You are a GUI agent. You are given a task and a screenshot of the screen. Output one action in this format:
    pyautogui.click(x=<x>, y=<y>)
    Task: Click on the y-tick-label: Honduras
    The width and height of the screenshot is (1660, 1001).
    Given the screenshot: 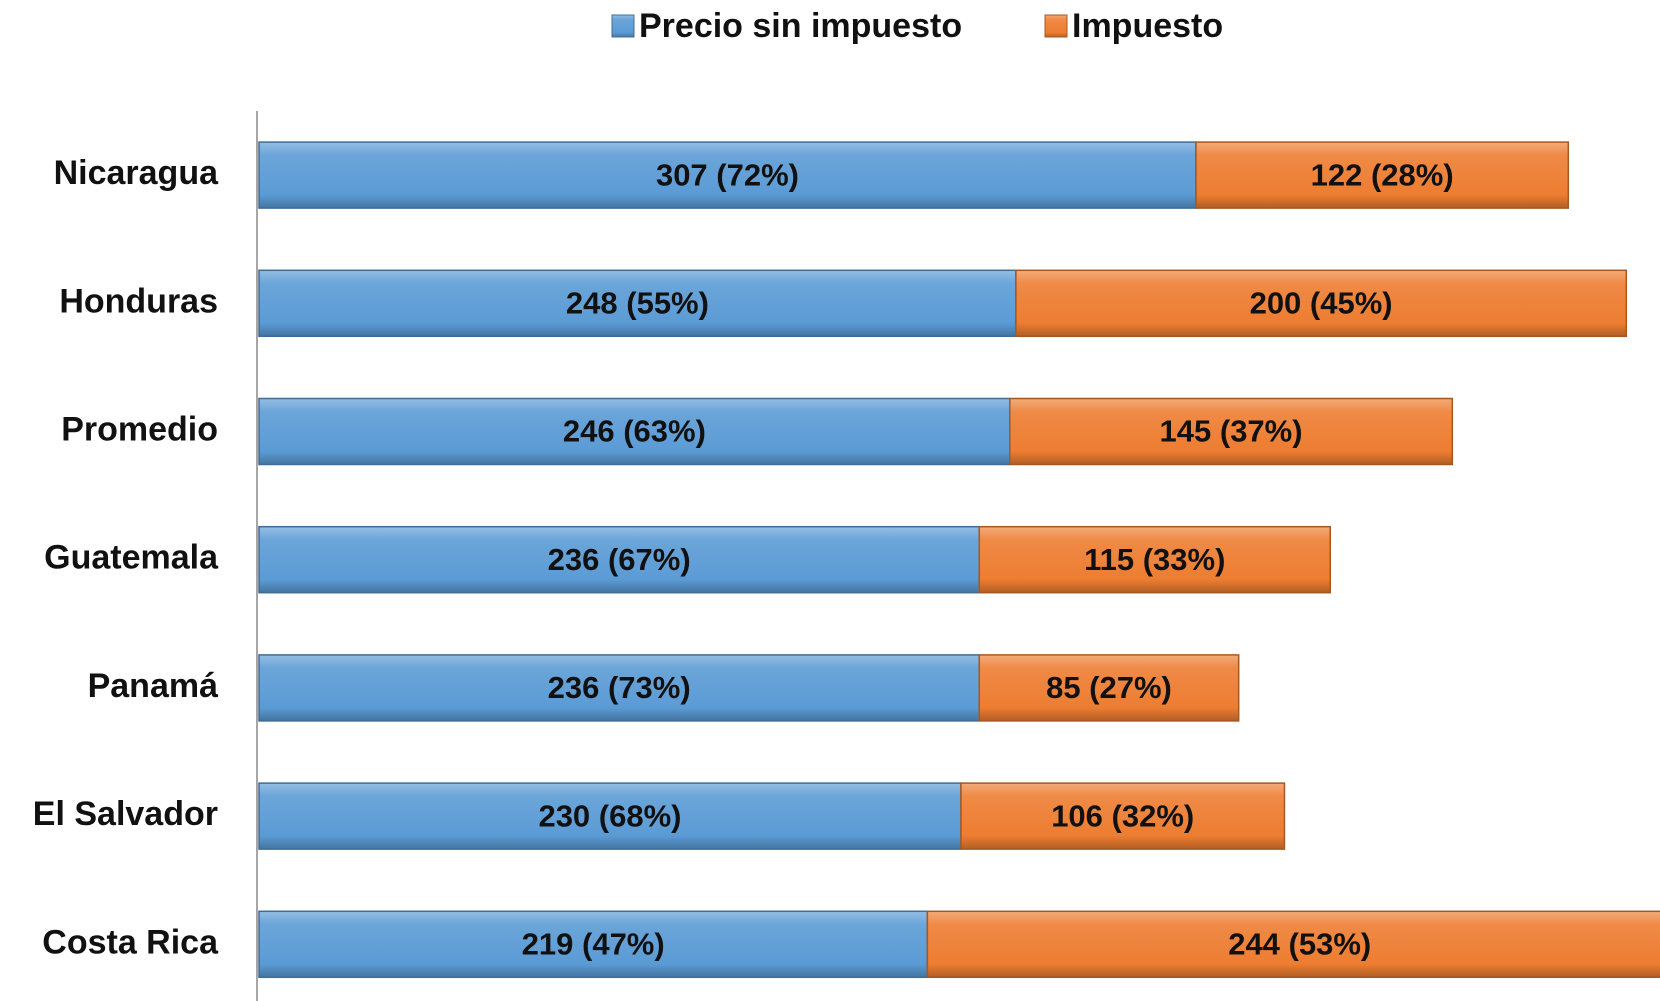 What is the action you would take?
    pyautogui.click(x=138, y=301)
    